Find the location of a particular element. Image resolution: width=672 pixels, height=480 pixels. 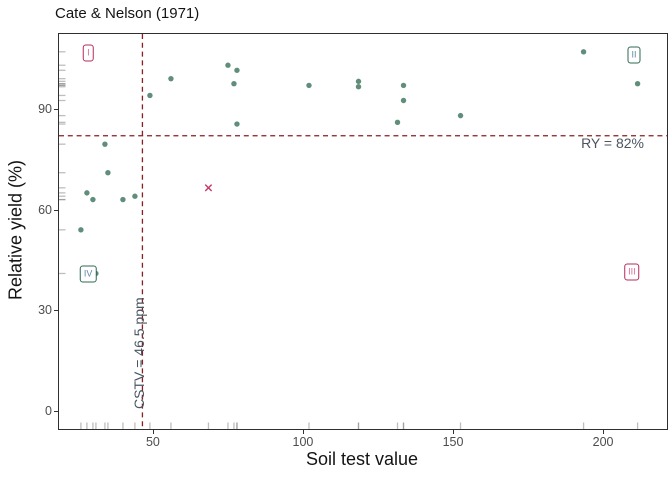

y-axis-title: Relative yield (%) is located at coordinates (15, 230).